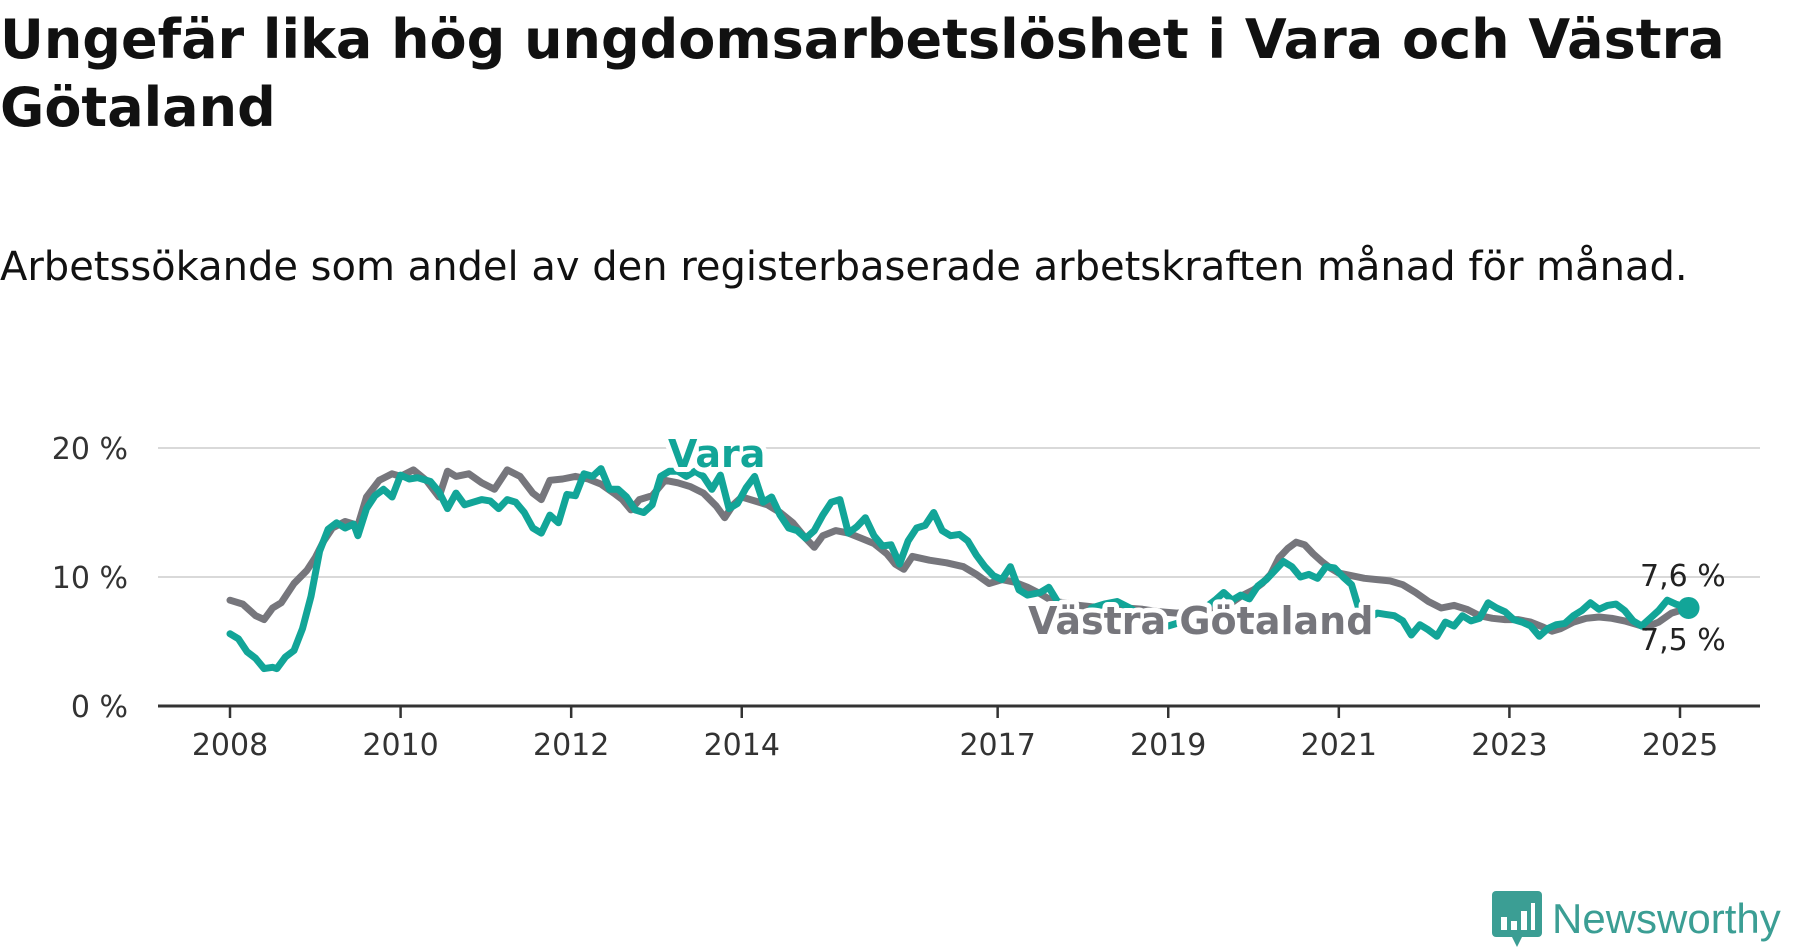 This screenshot has width=1800, height=950. I want to click on brand-logo: Newsworthy, so click(1636, 919).